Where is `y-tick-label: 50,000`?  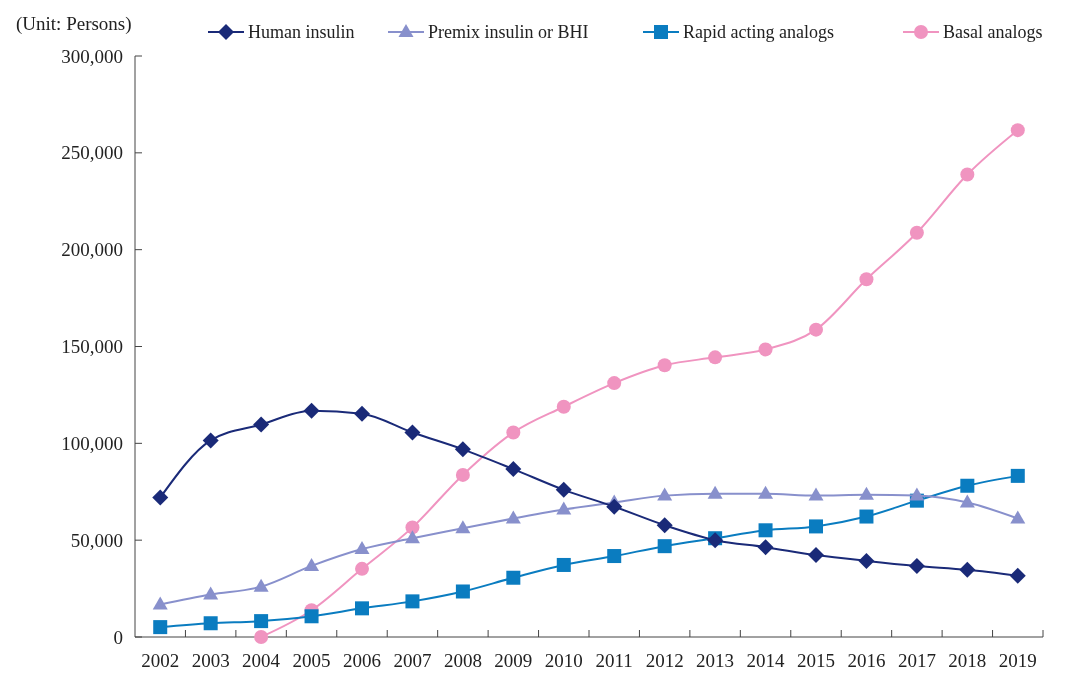 y-tick-label: 50,000 is located at coordinates (96, 540).